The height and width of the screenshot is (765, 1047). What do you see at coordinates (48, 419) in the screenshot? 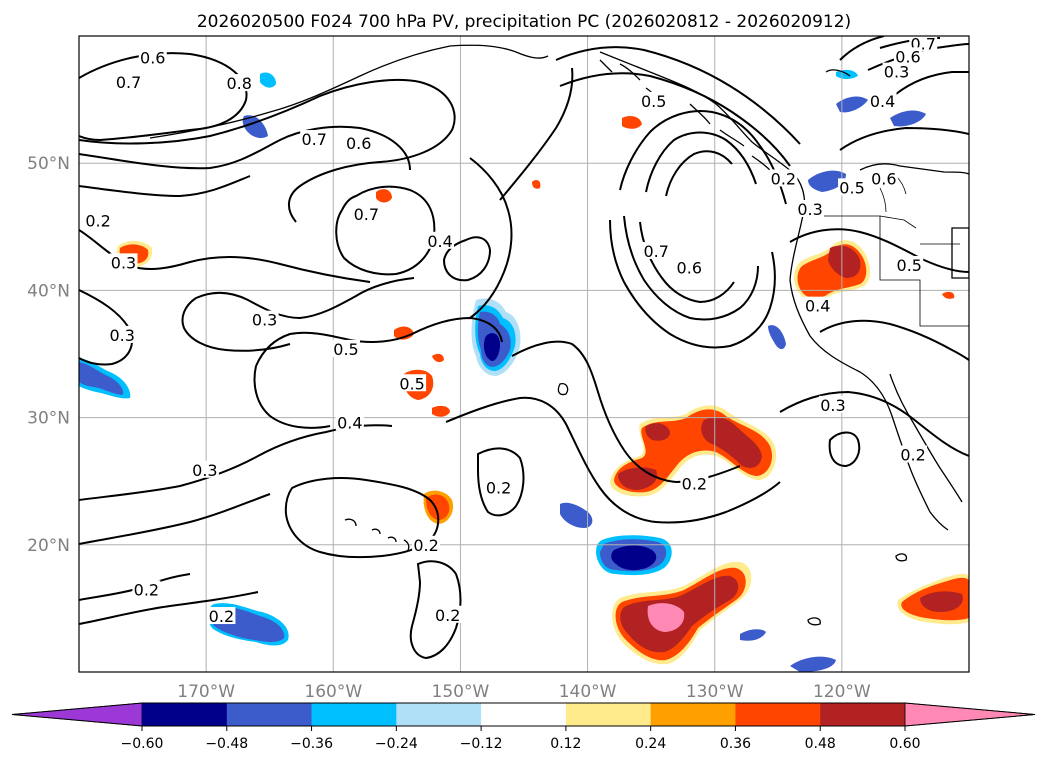
I see `lat-tick-label: 30°N` at bounding box center [48, 419].